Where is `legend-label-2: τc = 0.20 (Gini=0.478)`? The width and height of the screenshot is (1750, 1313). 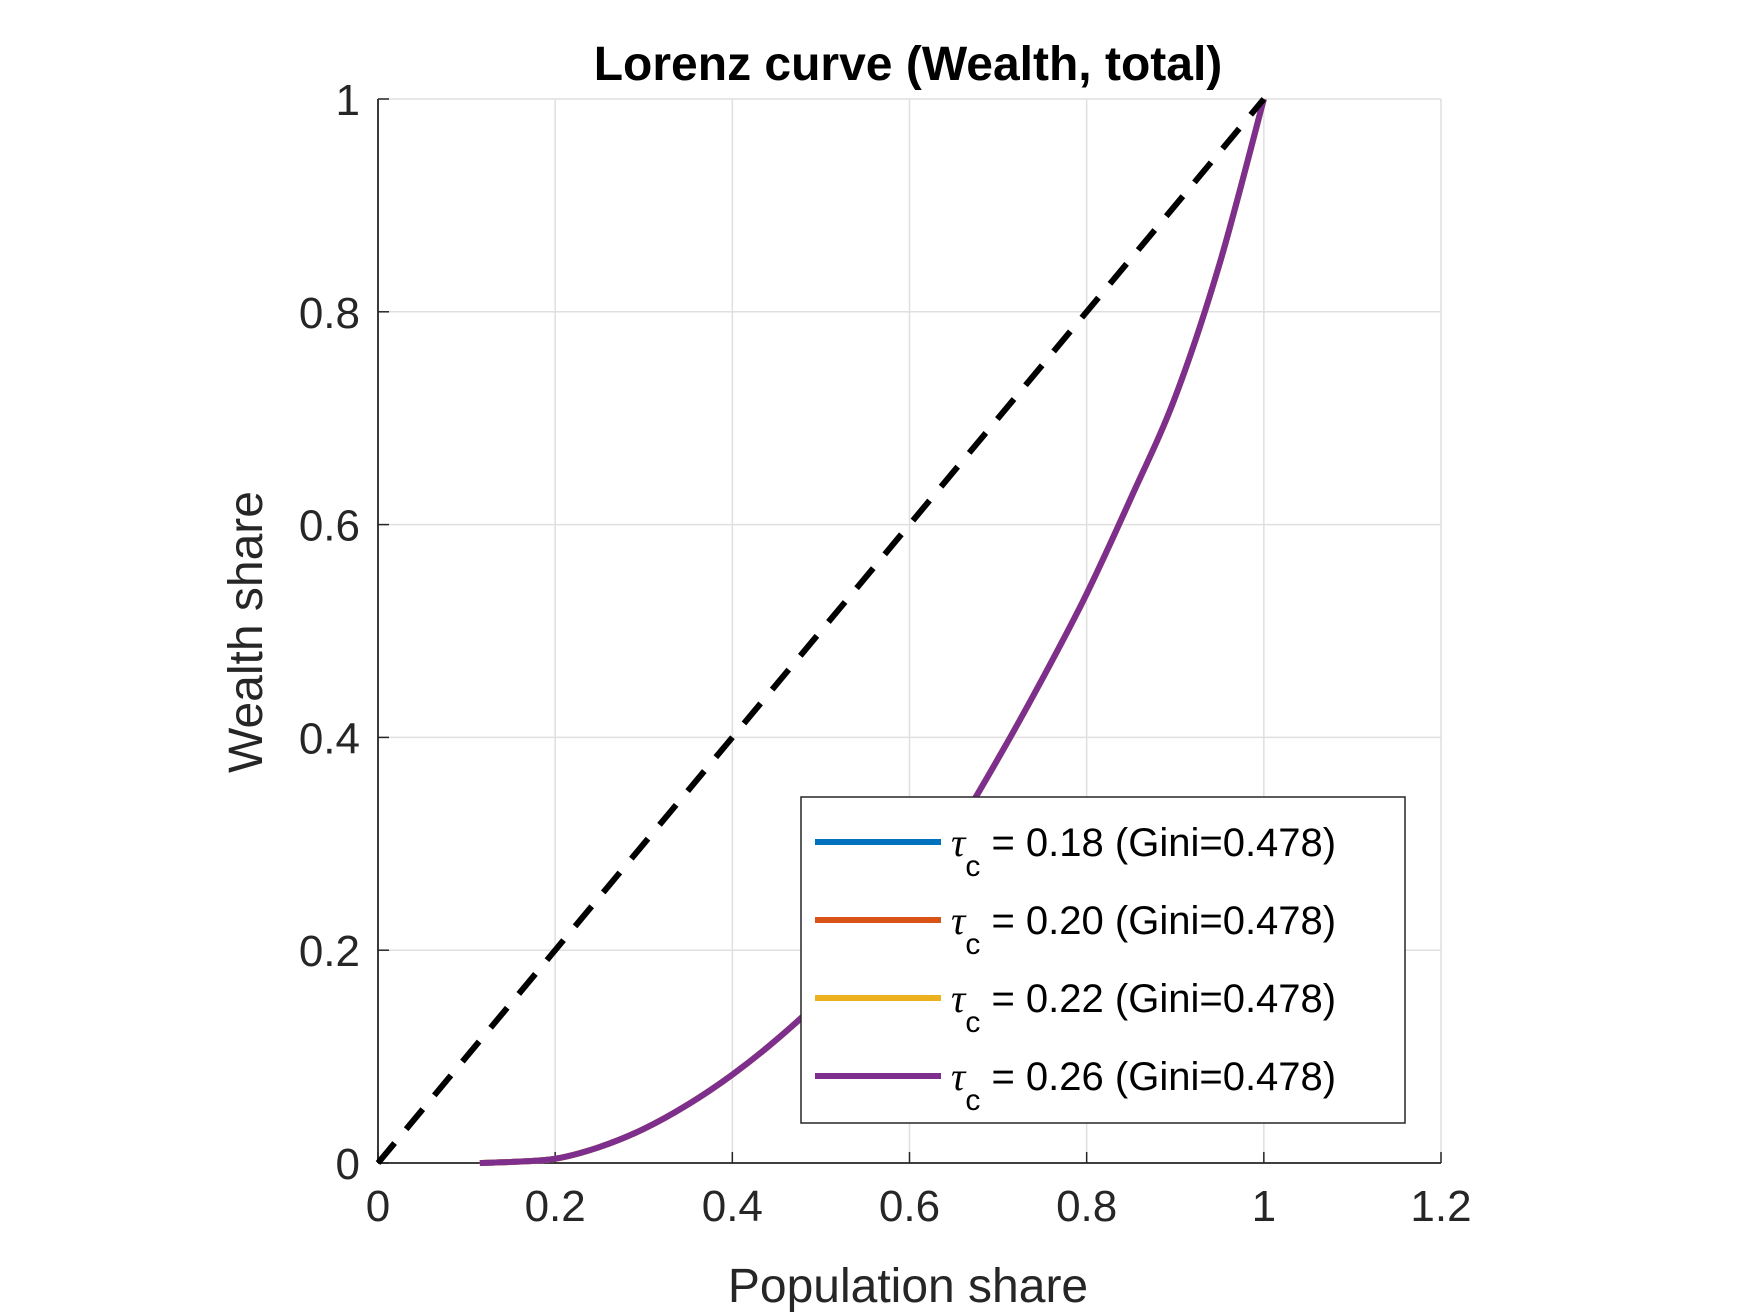
legend-label-2: τc = 0.20 (Gini=0.478) is located at coordinates (1143, 929).